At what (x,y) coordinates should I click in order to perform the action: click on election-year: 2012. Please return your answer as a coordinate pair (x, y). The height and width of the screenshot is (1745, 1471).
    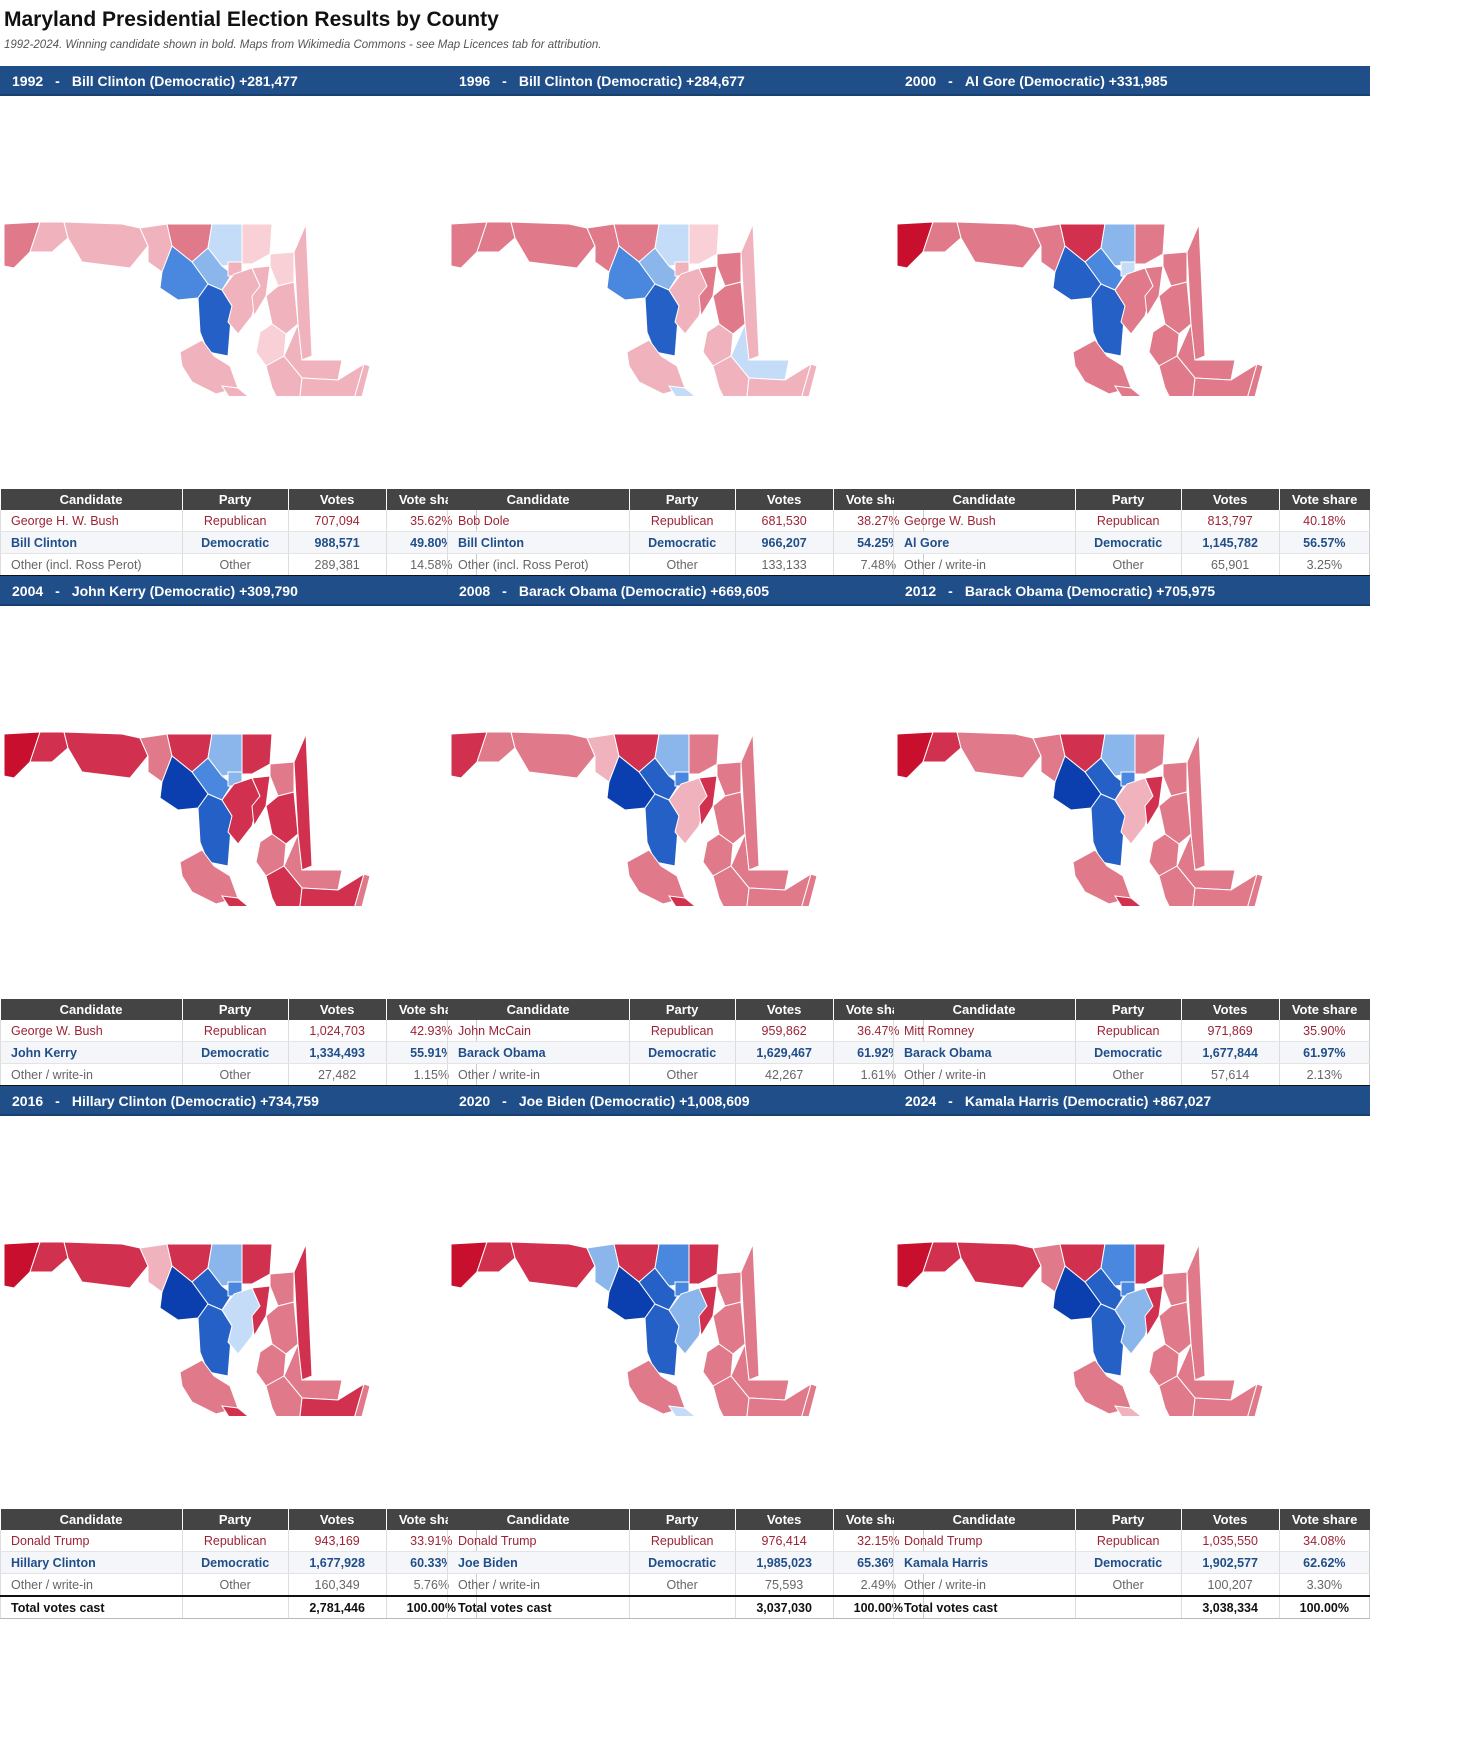
    Looking at the image, I should click on (921, 591).